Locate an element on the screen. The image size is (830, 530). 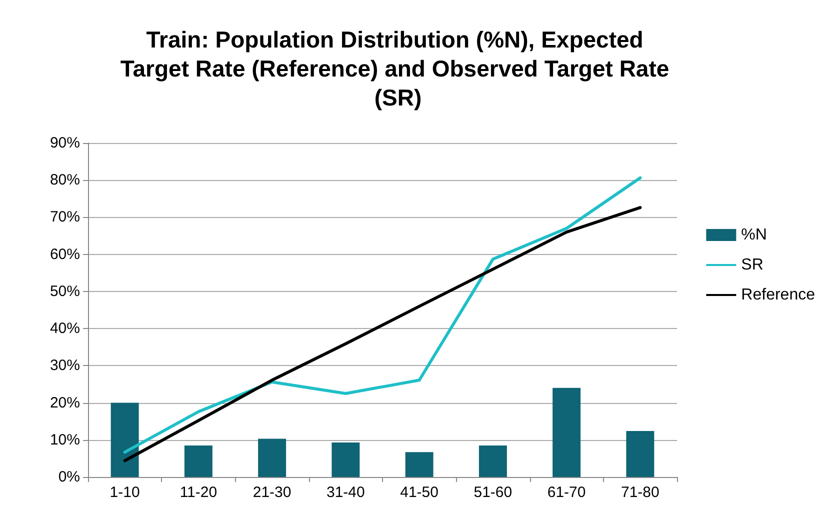
x-tick-label: 51-60 is located at coordinates (493, 492).